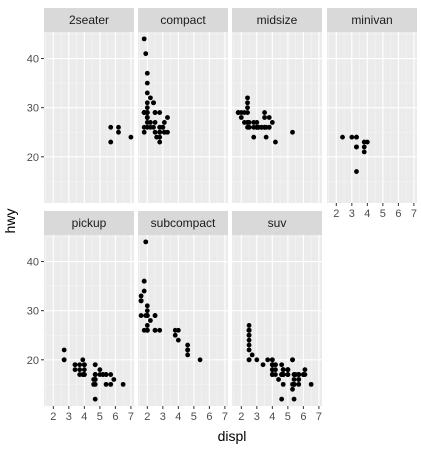  Describe the element at coordinates (33, 263) in the screenshot. I see `y-tick-label: 40` at that location.